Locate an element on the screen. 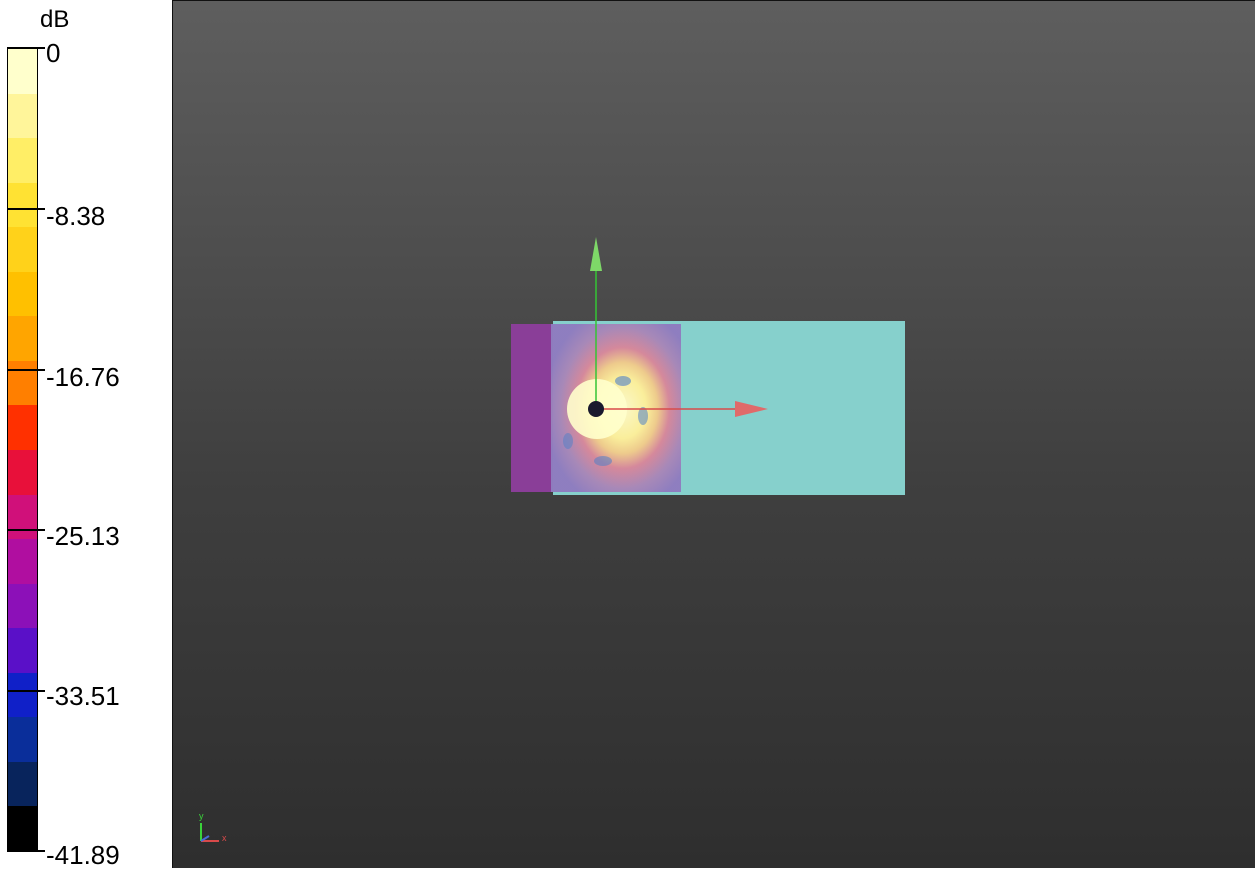  triad-y-label: y is located at coordinates (201, 816).